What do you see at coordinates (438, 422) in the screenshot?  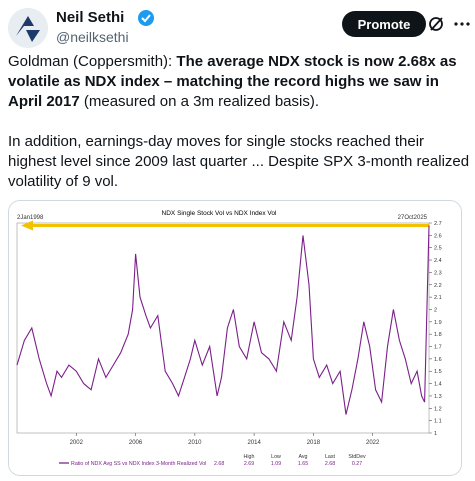 I see `y-tick-label: 1.1` at bounding box center [438, 422].